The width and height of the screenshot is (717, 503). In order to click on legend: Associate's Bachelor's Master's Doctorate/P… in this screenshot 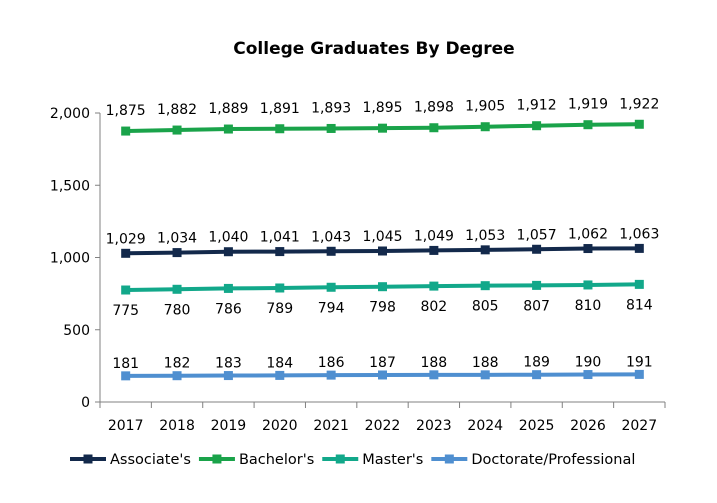, I will do `click(352, 460)`.